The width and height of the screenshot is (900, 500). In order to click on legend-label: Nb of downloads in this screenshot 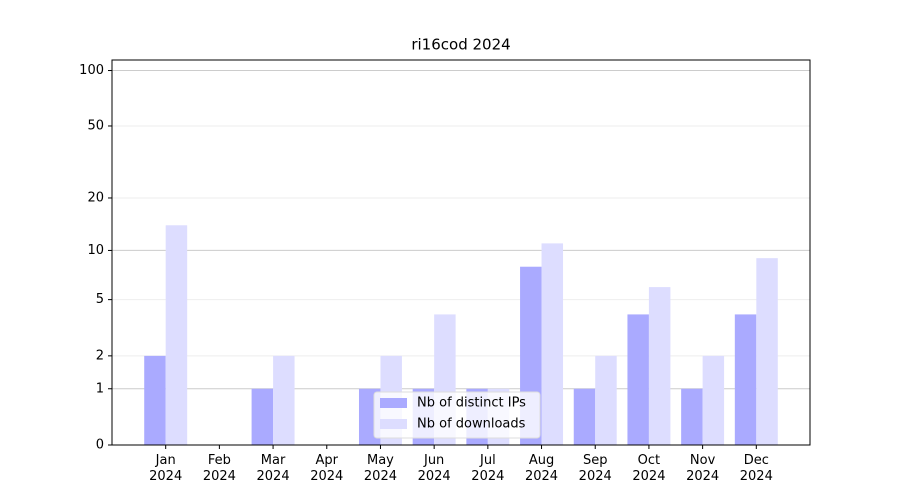, I will do `click(471, 424)`.